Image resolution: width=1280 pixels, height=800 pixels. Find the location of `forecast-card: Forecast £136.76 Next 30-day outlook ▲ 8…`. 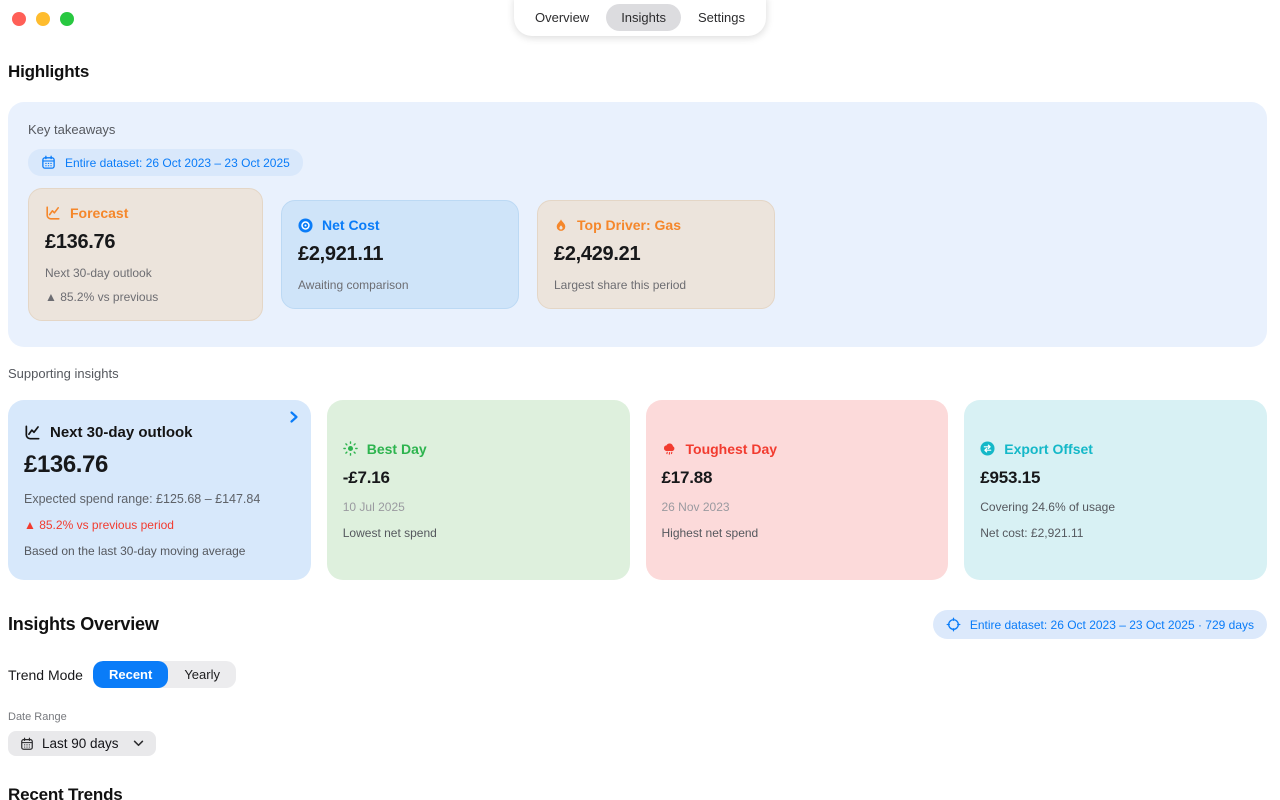

forecast-card: Forecast £136.76 Next 30-day outlook ▲ 8… is located at coordinates (145, 254).